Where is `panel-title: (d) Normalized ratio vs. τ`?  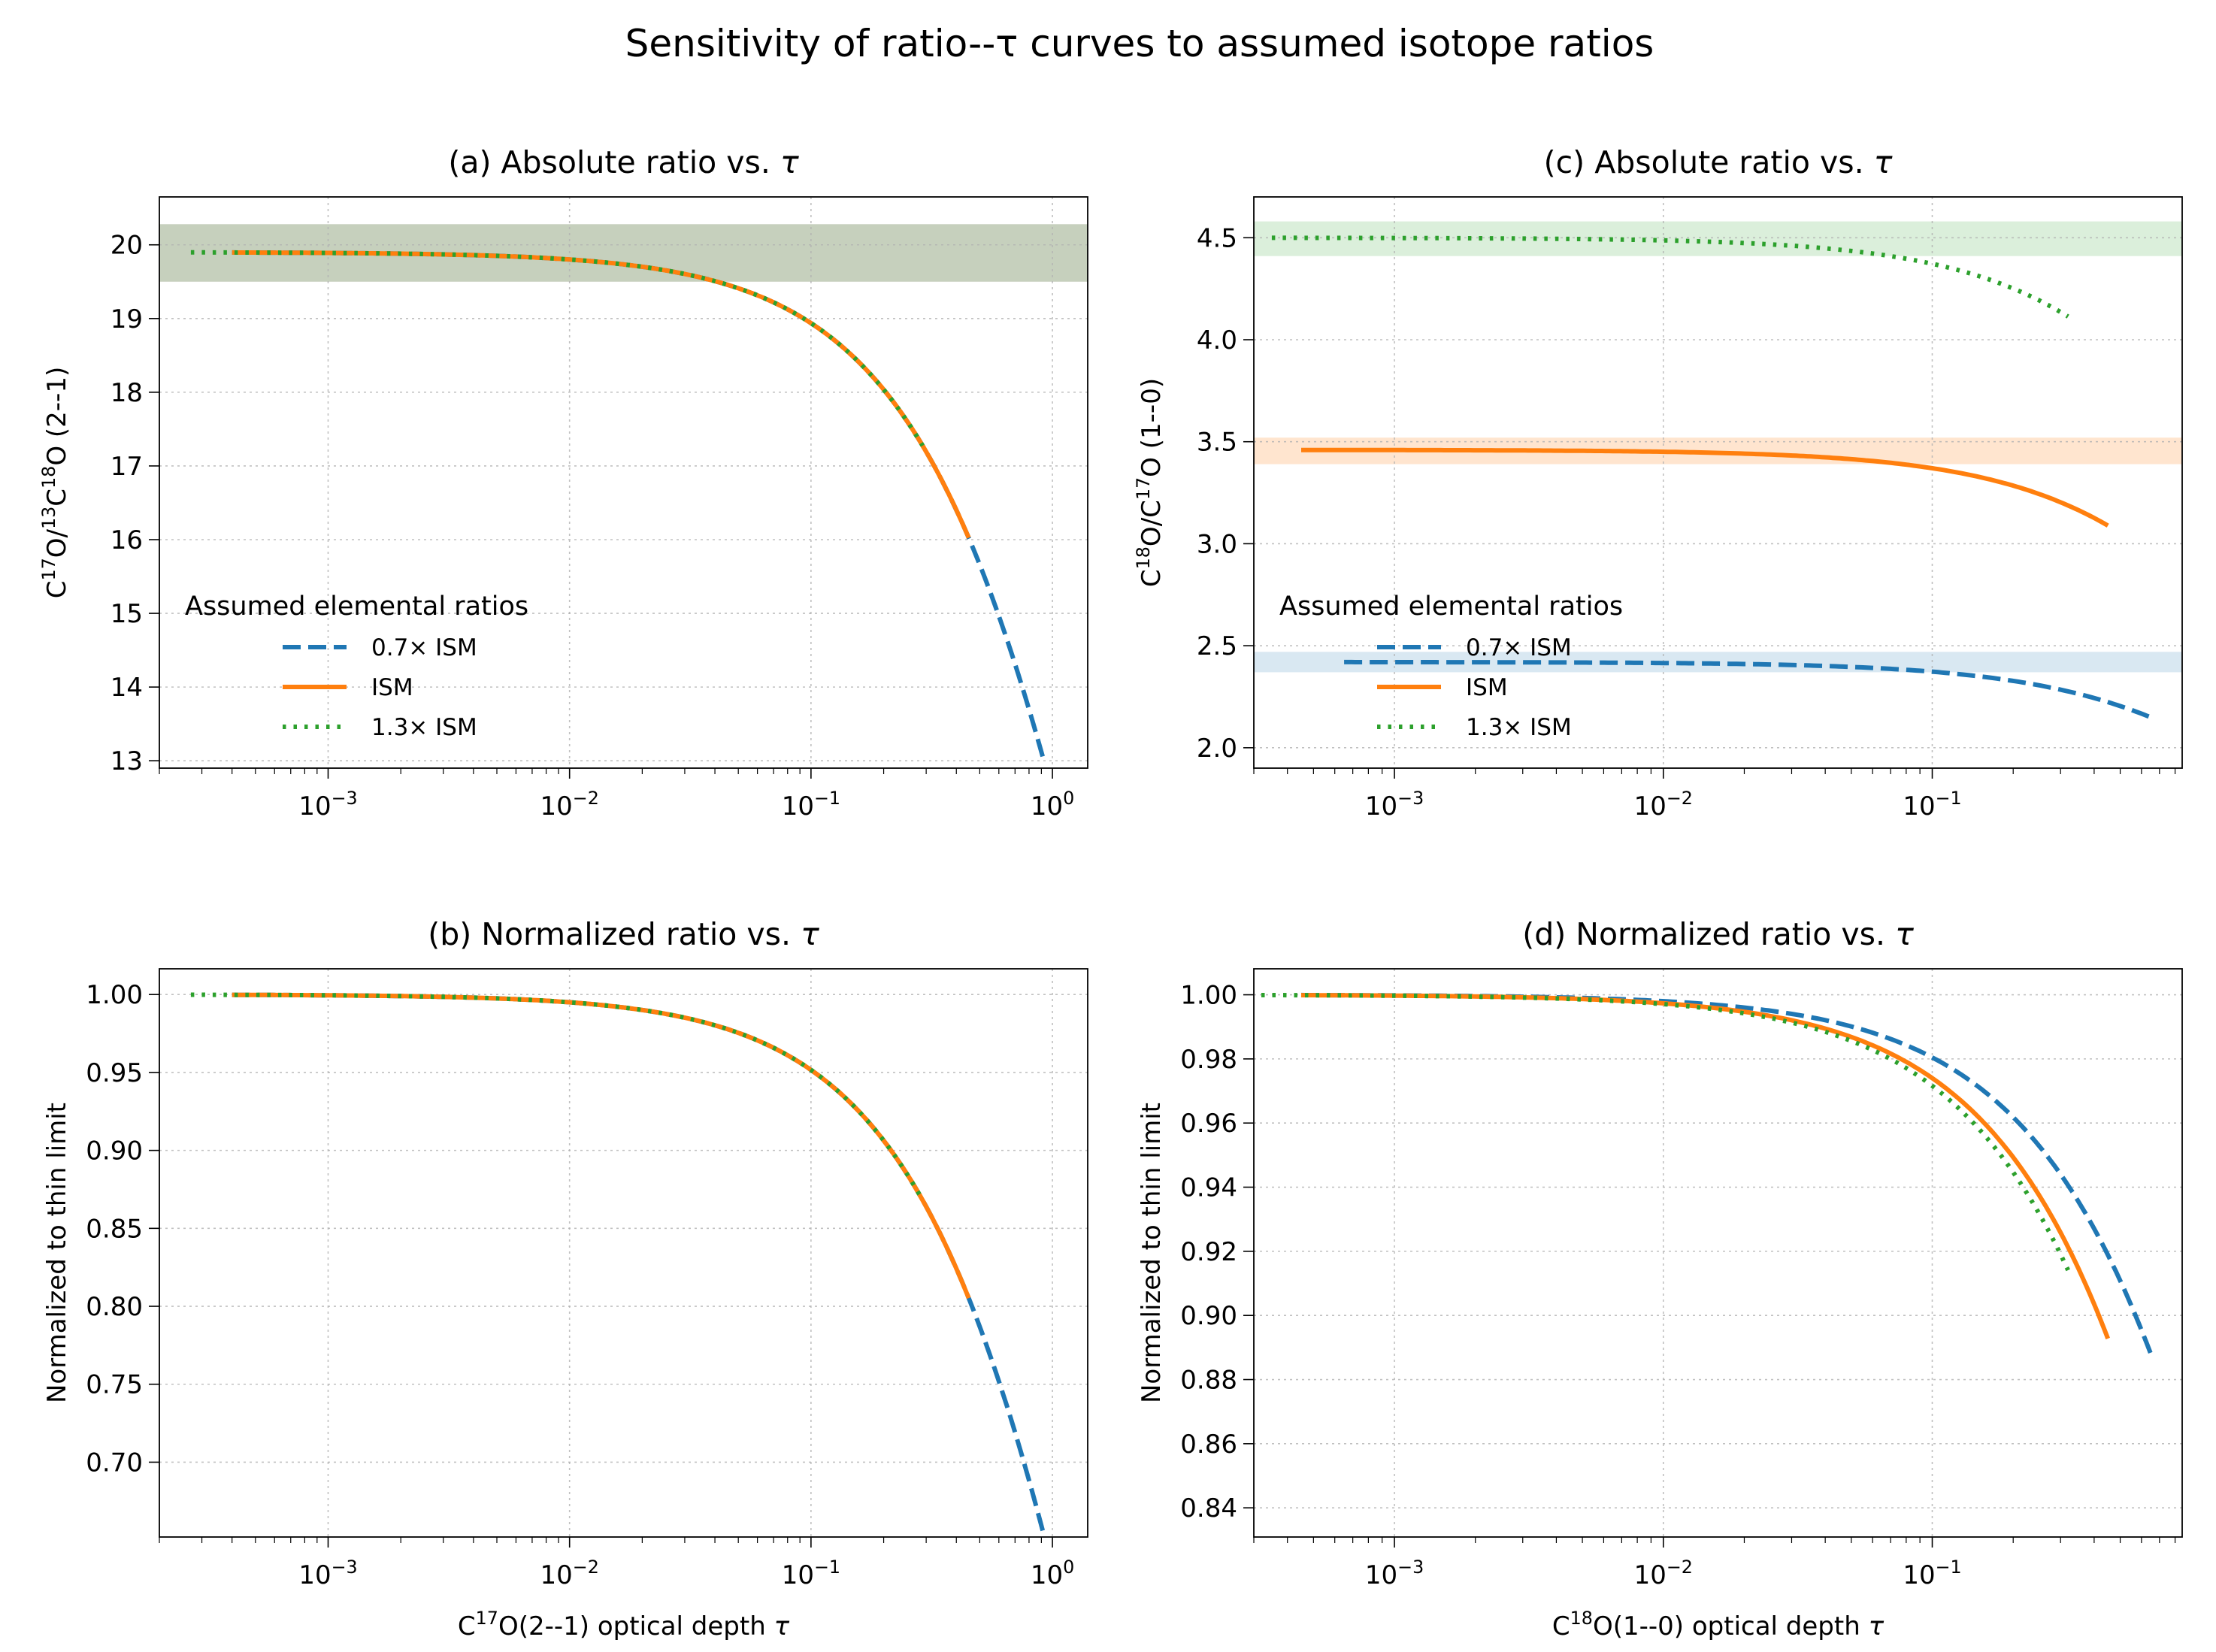
panel-title: (d) Normalized ratio vs. τ is located at coordinates (1718, 934).